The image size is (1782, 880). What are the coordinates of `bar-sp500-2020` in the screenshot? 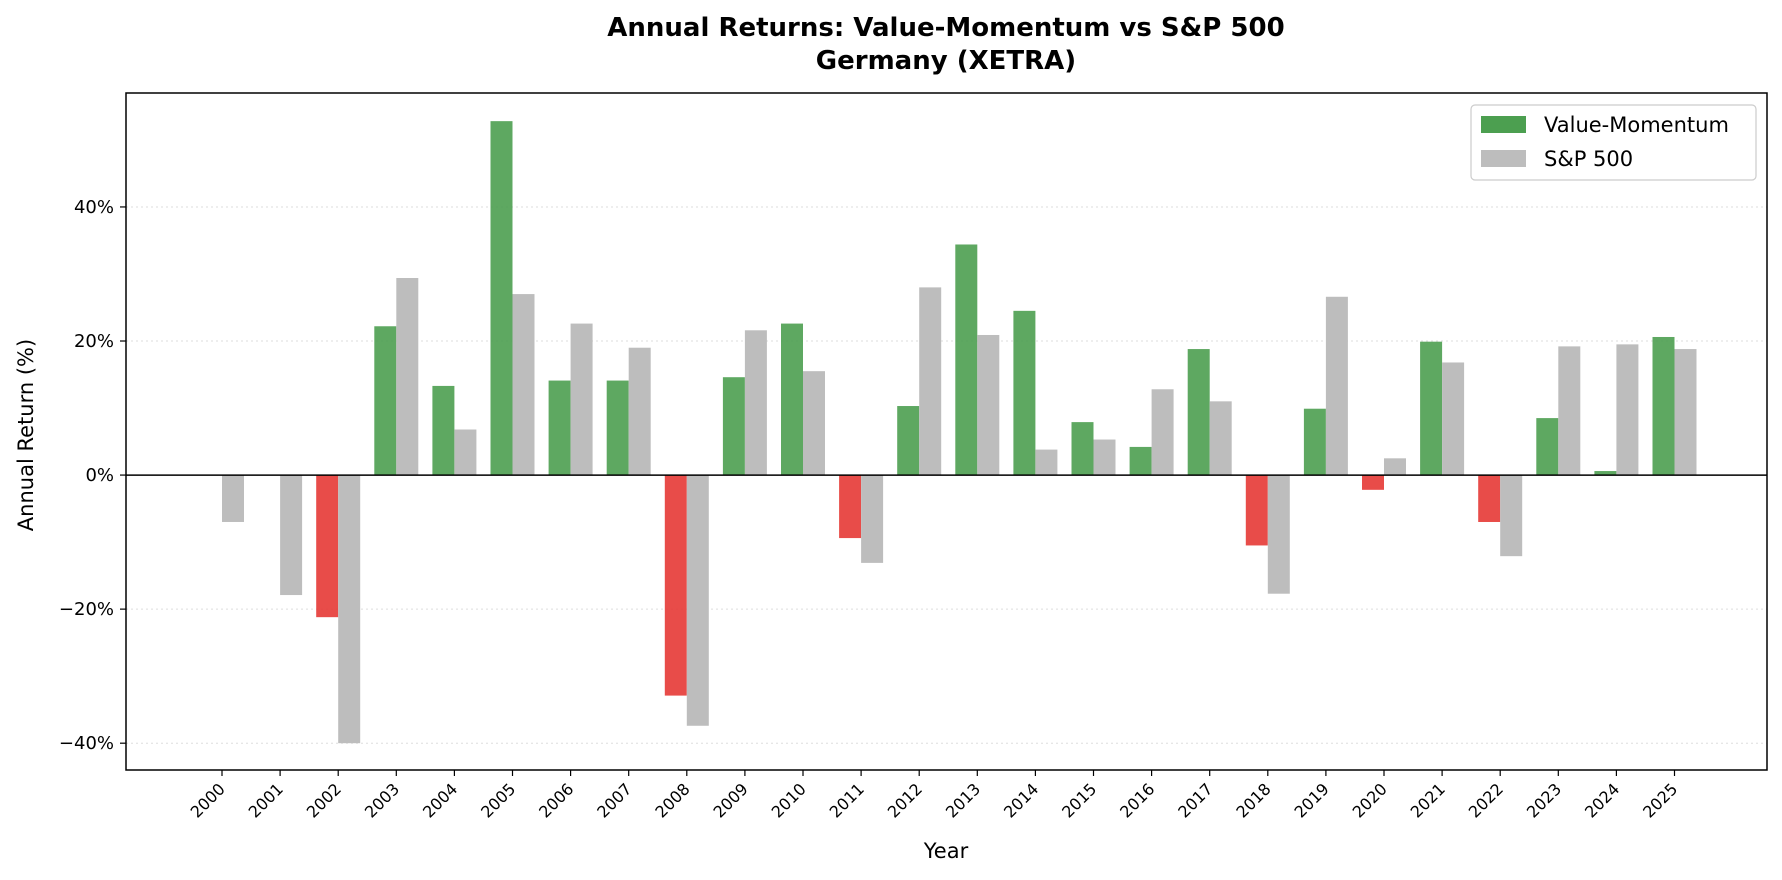 It's located at (1395, 467).